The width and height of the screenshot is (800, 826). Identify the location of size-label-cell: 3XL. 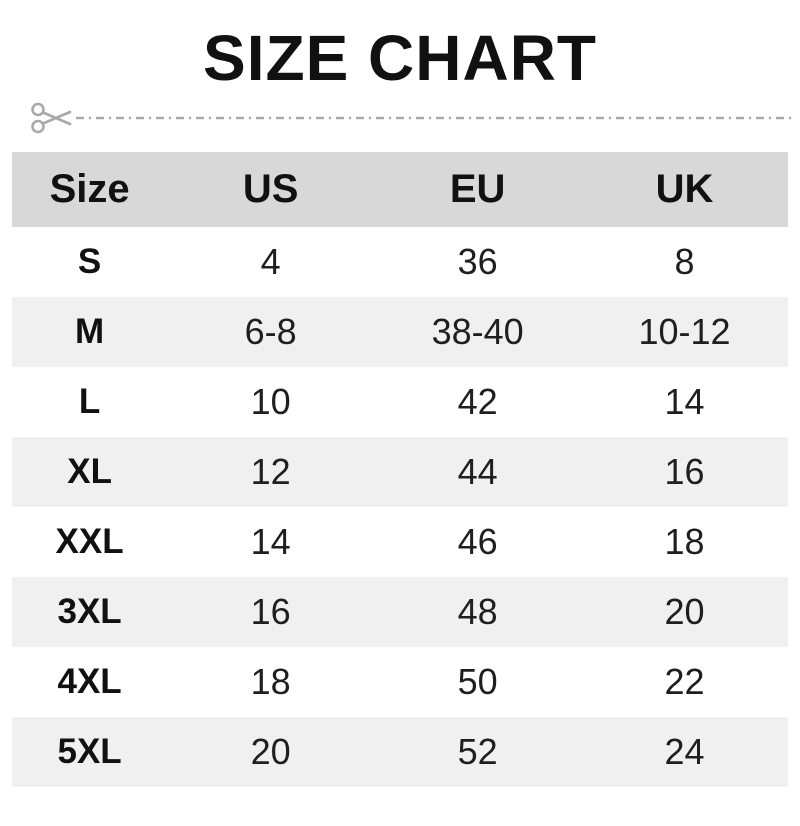
(89, 611).